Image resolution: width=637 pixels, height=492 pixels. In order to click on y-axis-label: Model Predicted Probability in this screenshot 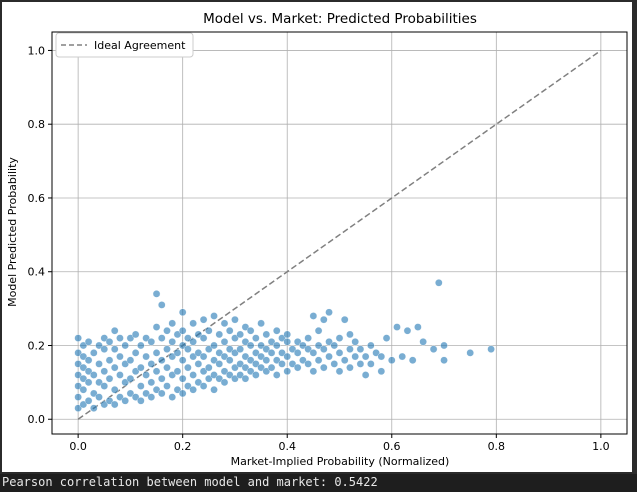, I will do `click(12, 232)`.